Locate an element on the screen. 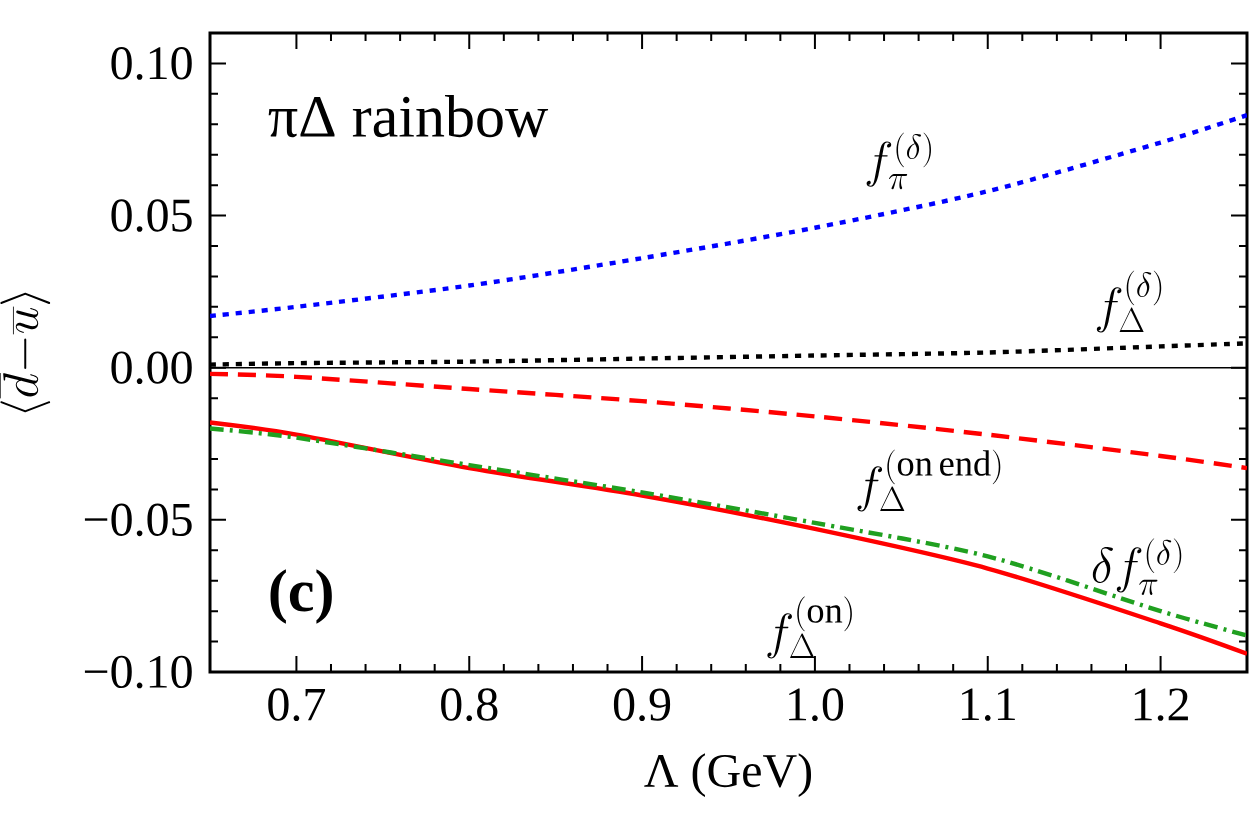 This screenshot has width=1250, height=834. y-tick-label: −0.05 is located at coordinates (138, 520).